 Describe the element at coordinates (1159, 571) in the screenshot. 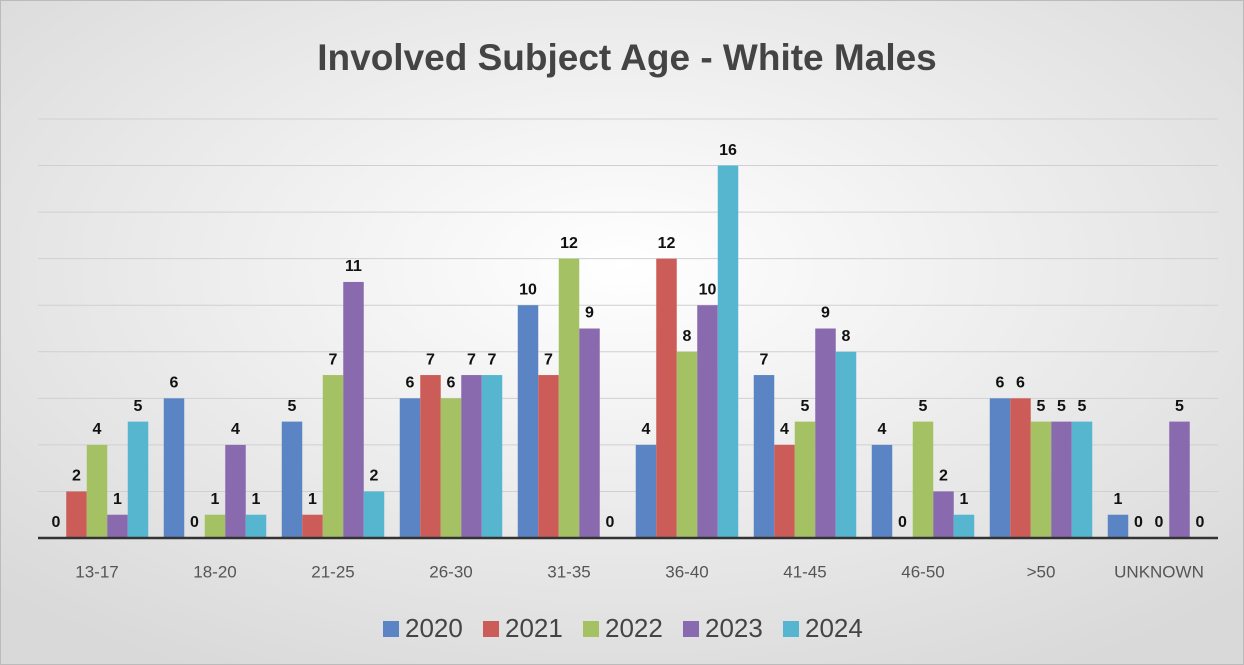

I see `x-tick-label: UNKNOWN` at that location.